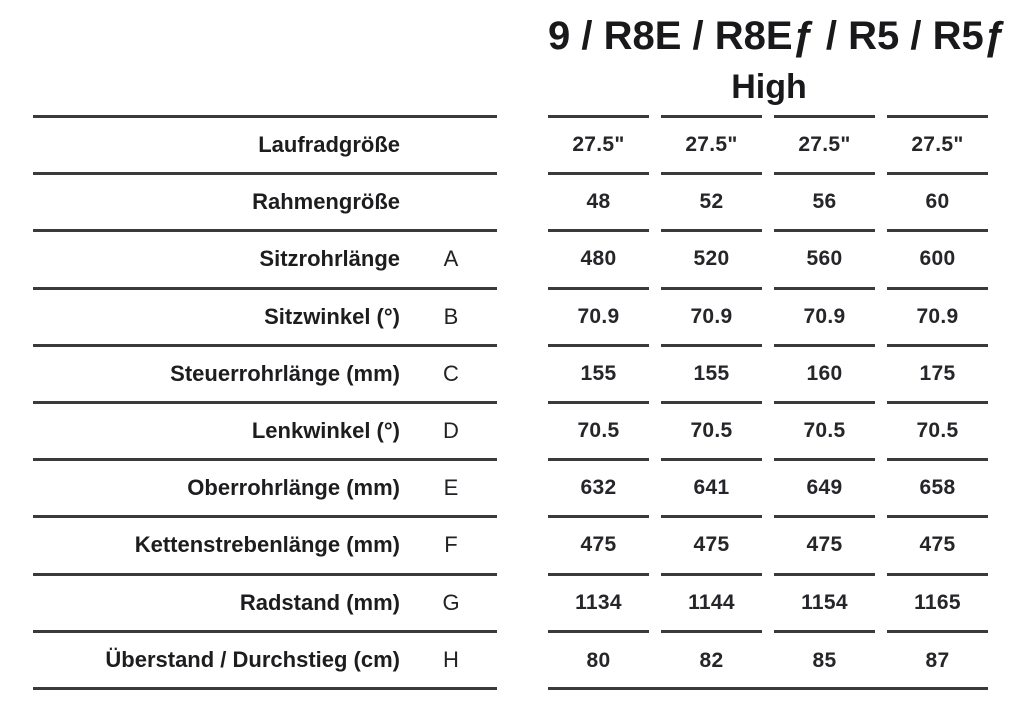  Describe the element at coordinates (598, 661) in the screenshot. I see `spec-value: 80` at that location.